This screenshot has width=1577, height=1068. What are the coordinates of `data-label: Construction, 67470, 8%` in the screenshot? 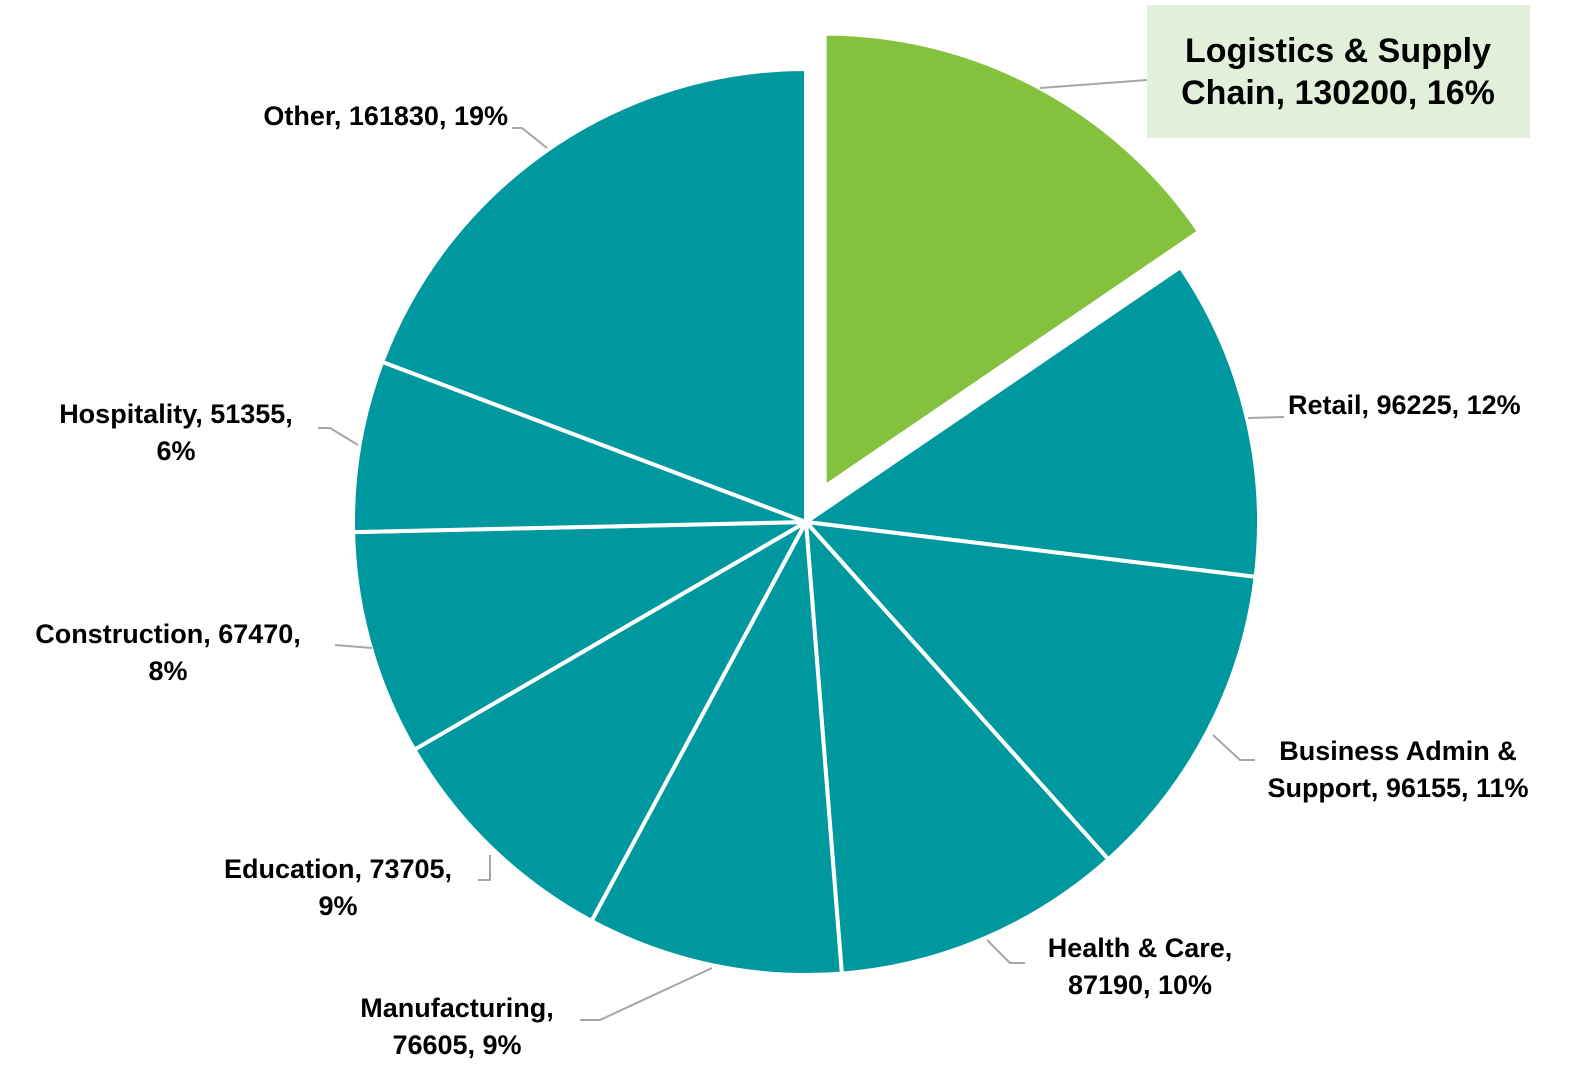 It's located at (168, 652).